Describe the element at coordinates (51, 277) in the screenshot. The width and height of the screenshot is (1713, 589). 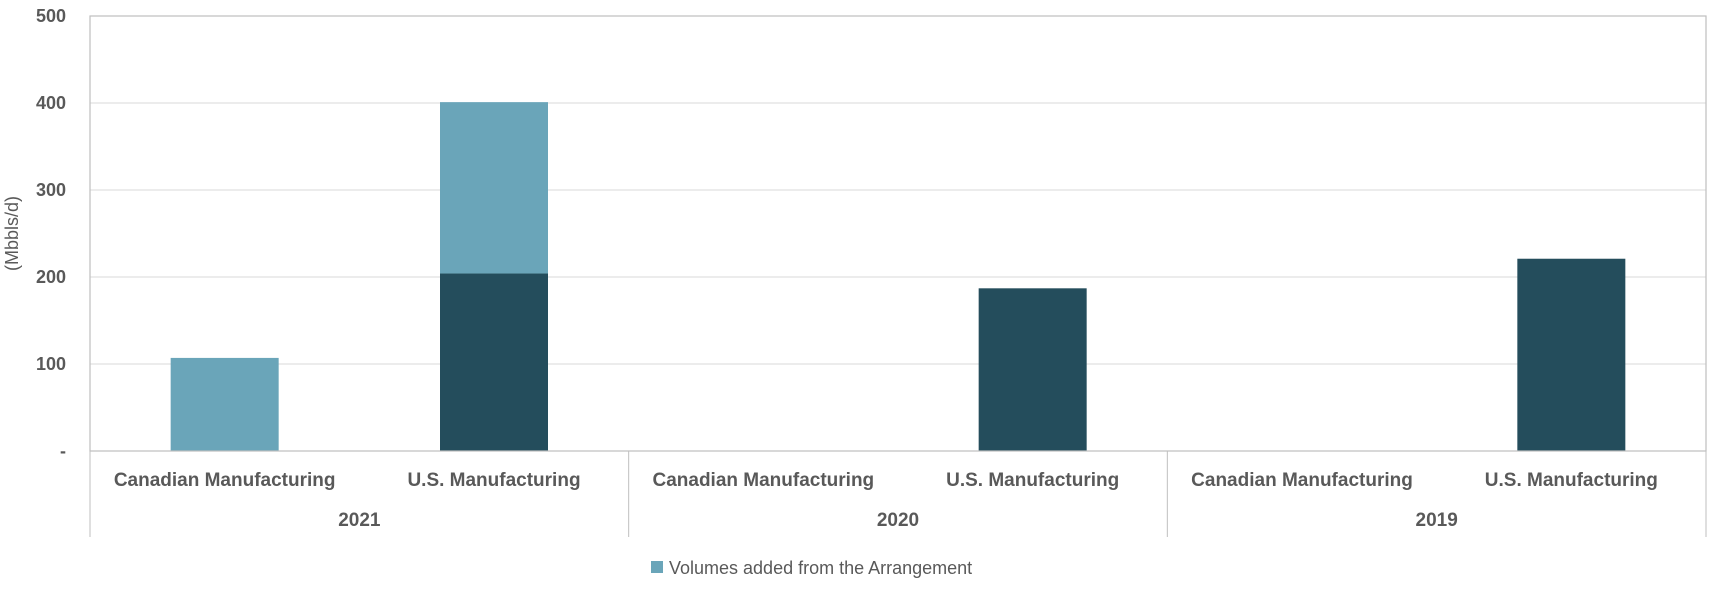
I see `y-tick-label: 200` at that location.